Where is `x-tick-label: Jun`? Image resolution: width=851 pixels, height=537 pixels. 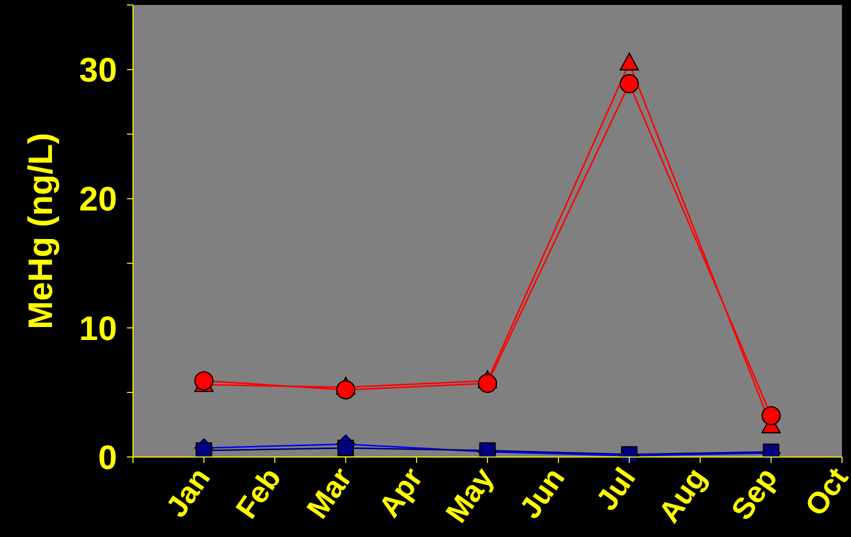 x-tick-label: Jun is located at coordinates (543, 493).